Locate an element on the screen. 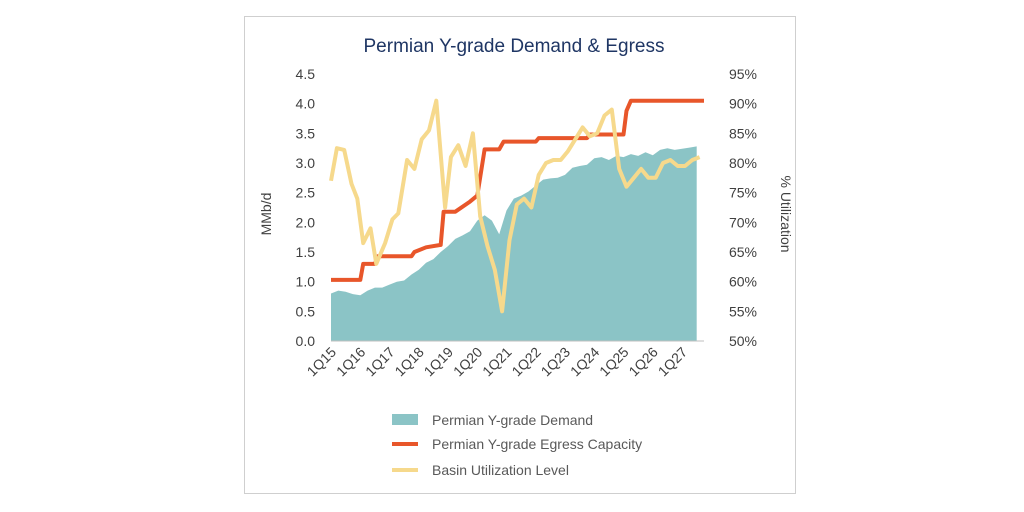  y-tick-label: 2.0 is located at coordinates (306, 222).